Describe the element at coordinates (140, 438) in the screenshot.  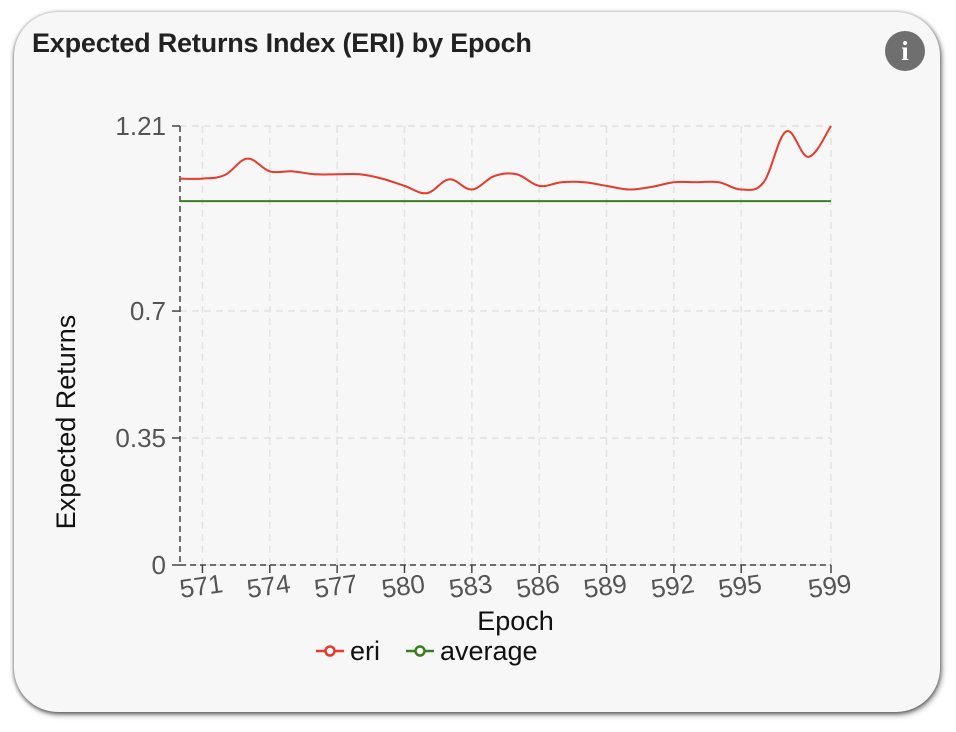
I see `y-tick-label: 0.35` at that location.